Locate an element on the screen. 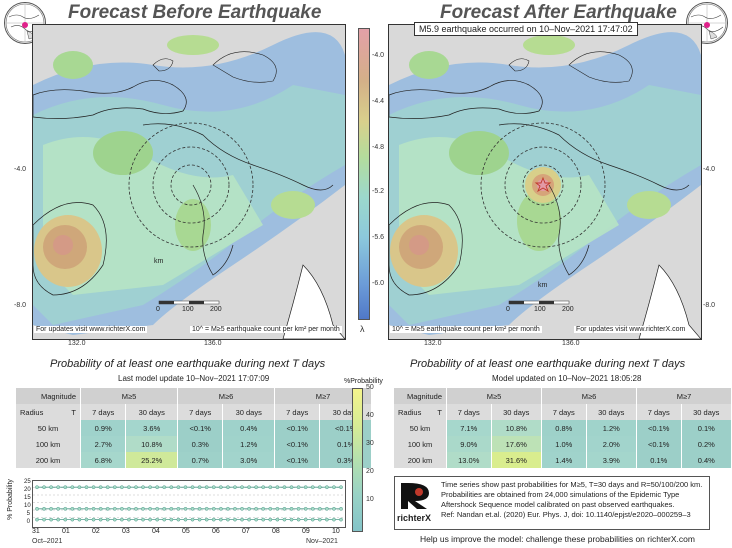  period-header: 7 days is located at coordinates (659, 412).